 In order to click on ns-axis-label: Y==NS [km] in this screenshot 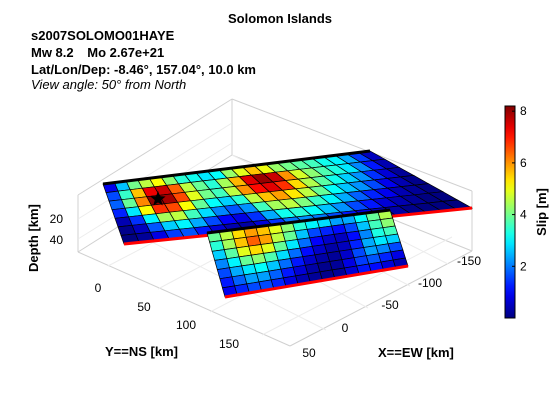, I will do `click(141, 351)`.